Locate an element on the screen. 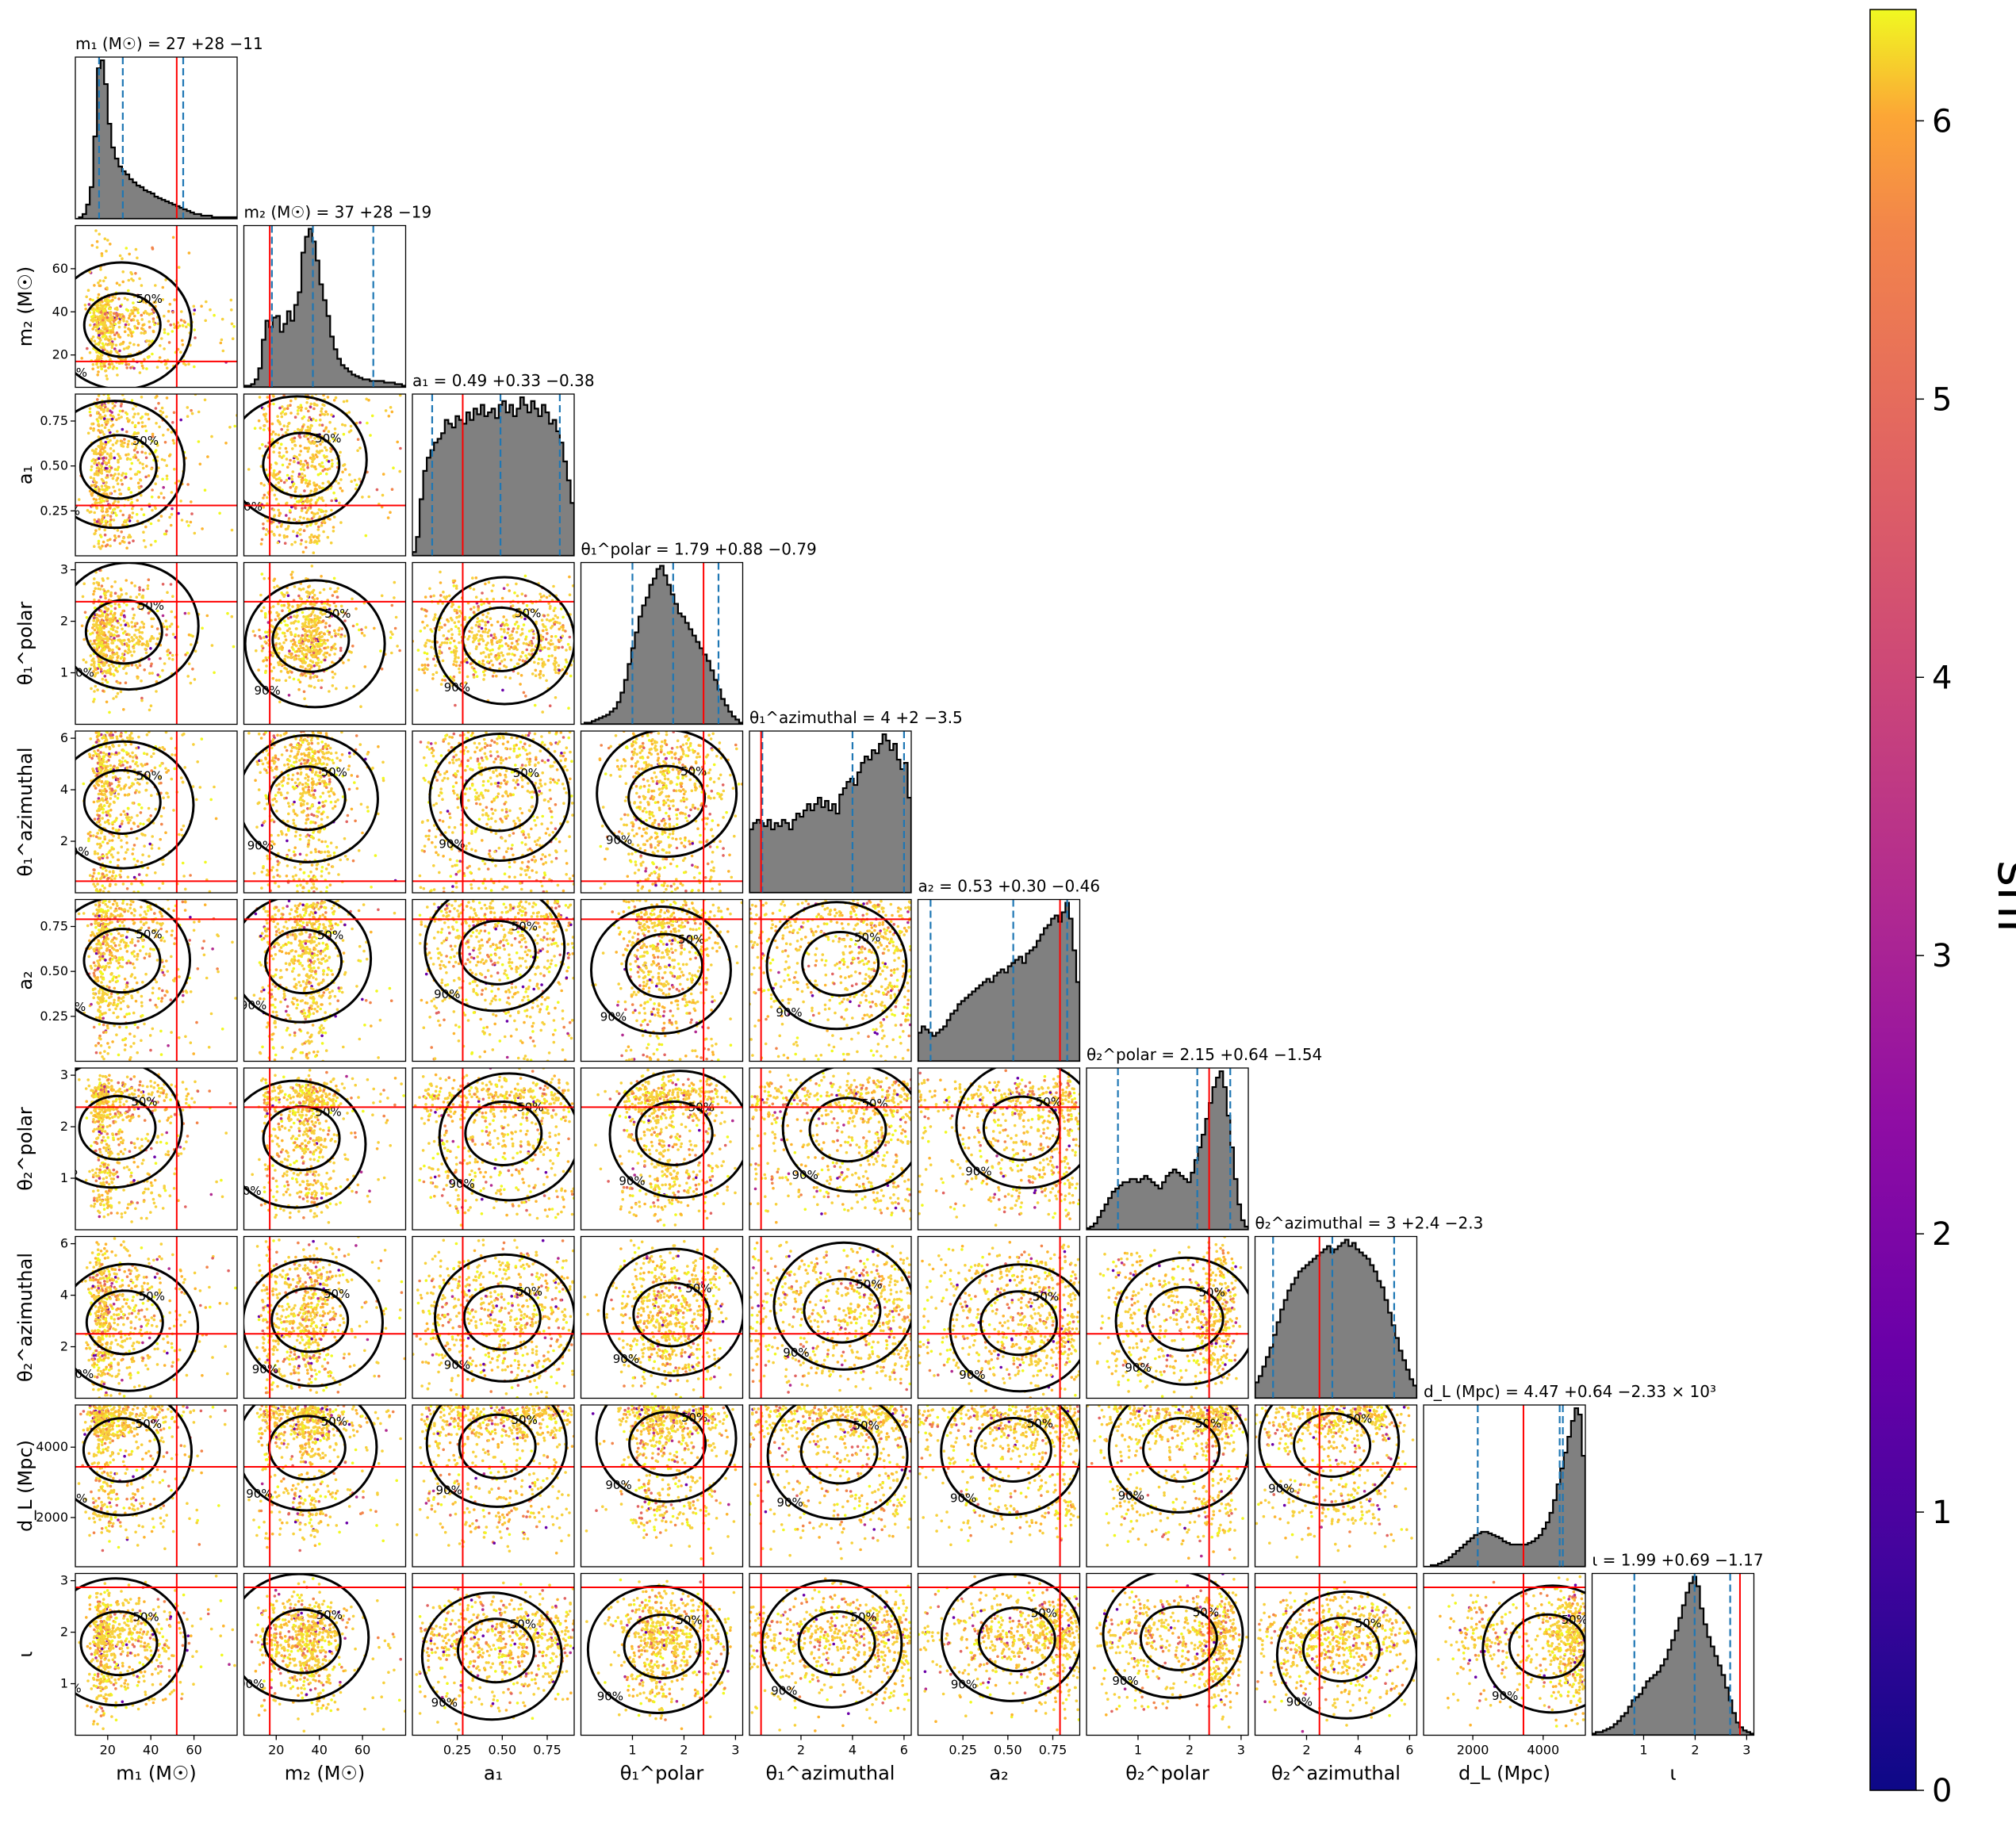 This screenshot has height=1826, width=2016. histogram-m1 is located at coordinates (156, 139).